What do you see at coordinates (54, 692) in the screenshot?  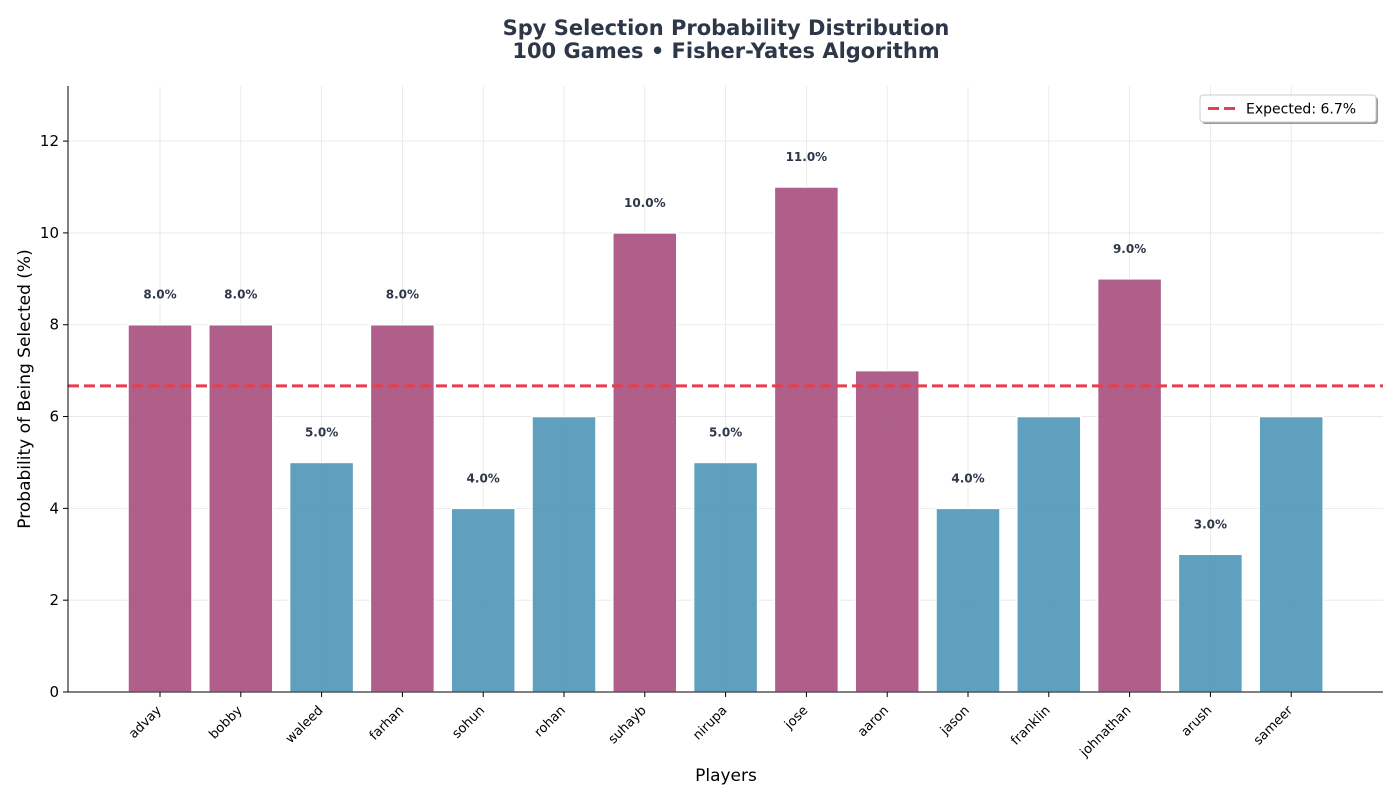 I see `y-tick-label: 0` at bounding box center [54, 692].